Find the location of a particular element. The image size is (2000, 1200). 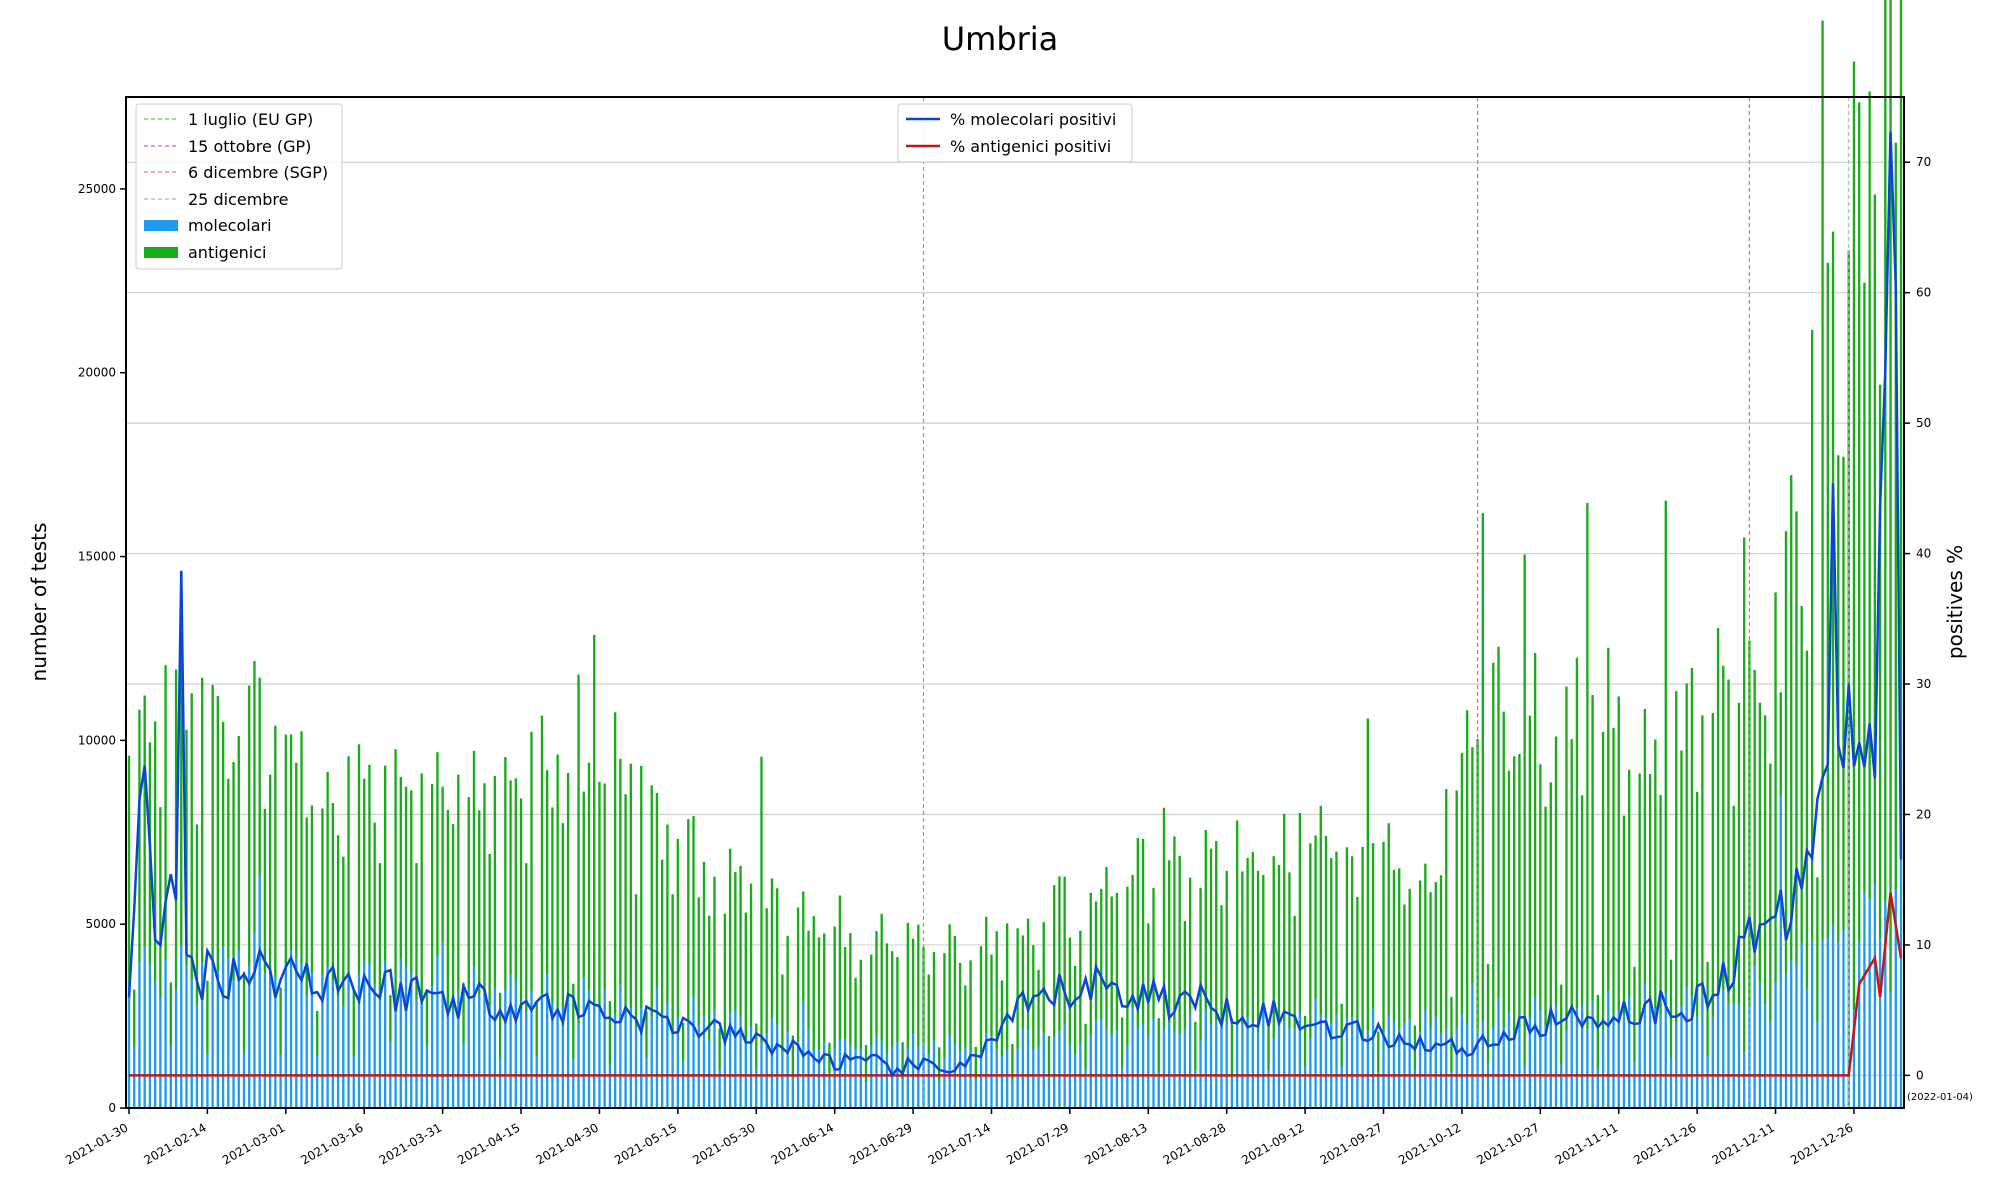

legend-label-pct-antigenici: % antigenici positivi is located at coordinates (1030, 146).